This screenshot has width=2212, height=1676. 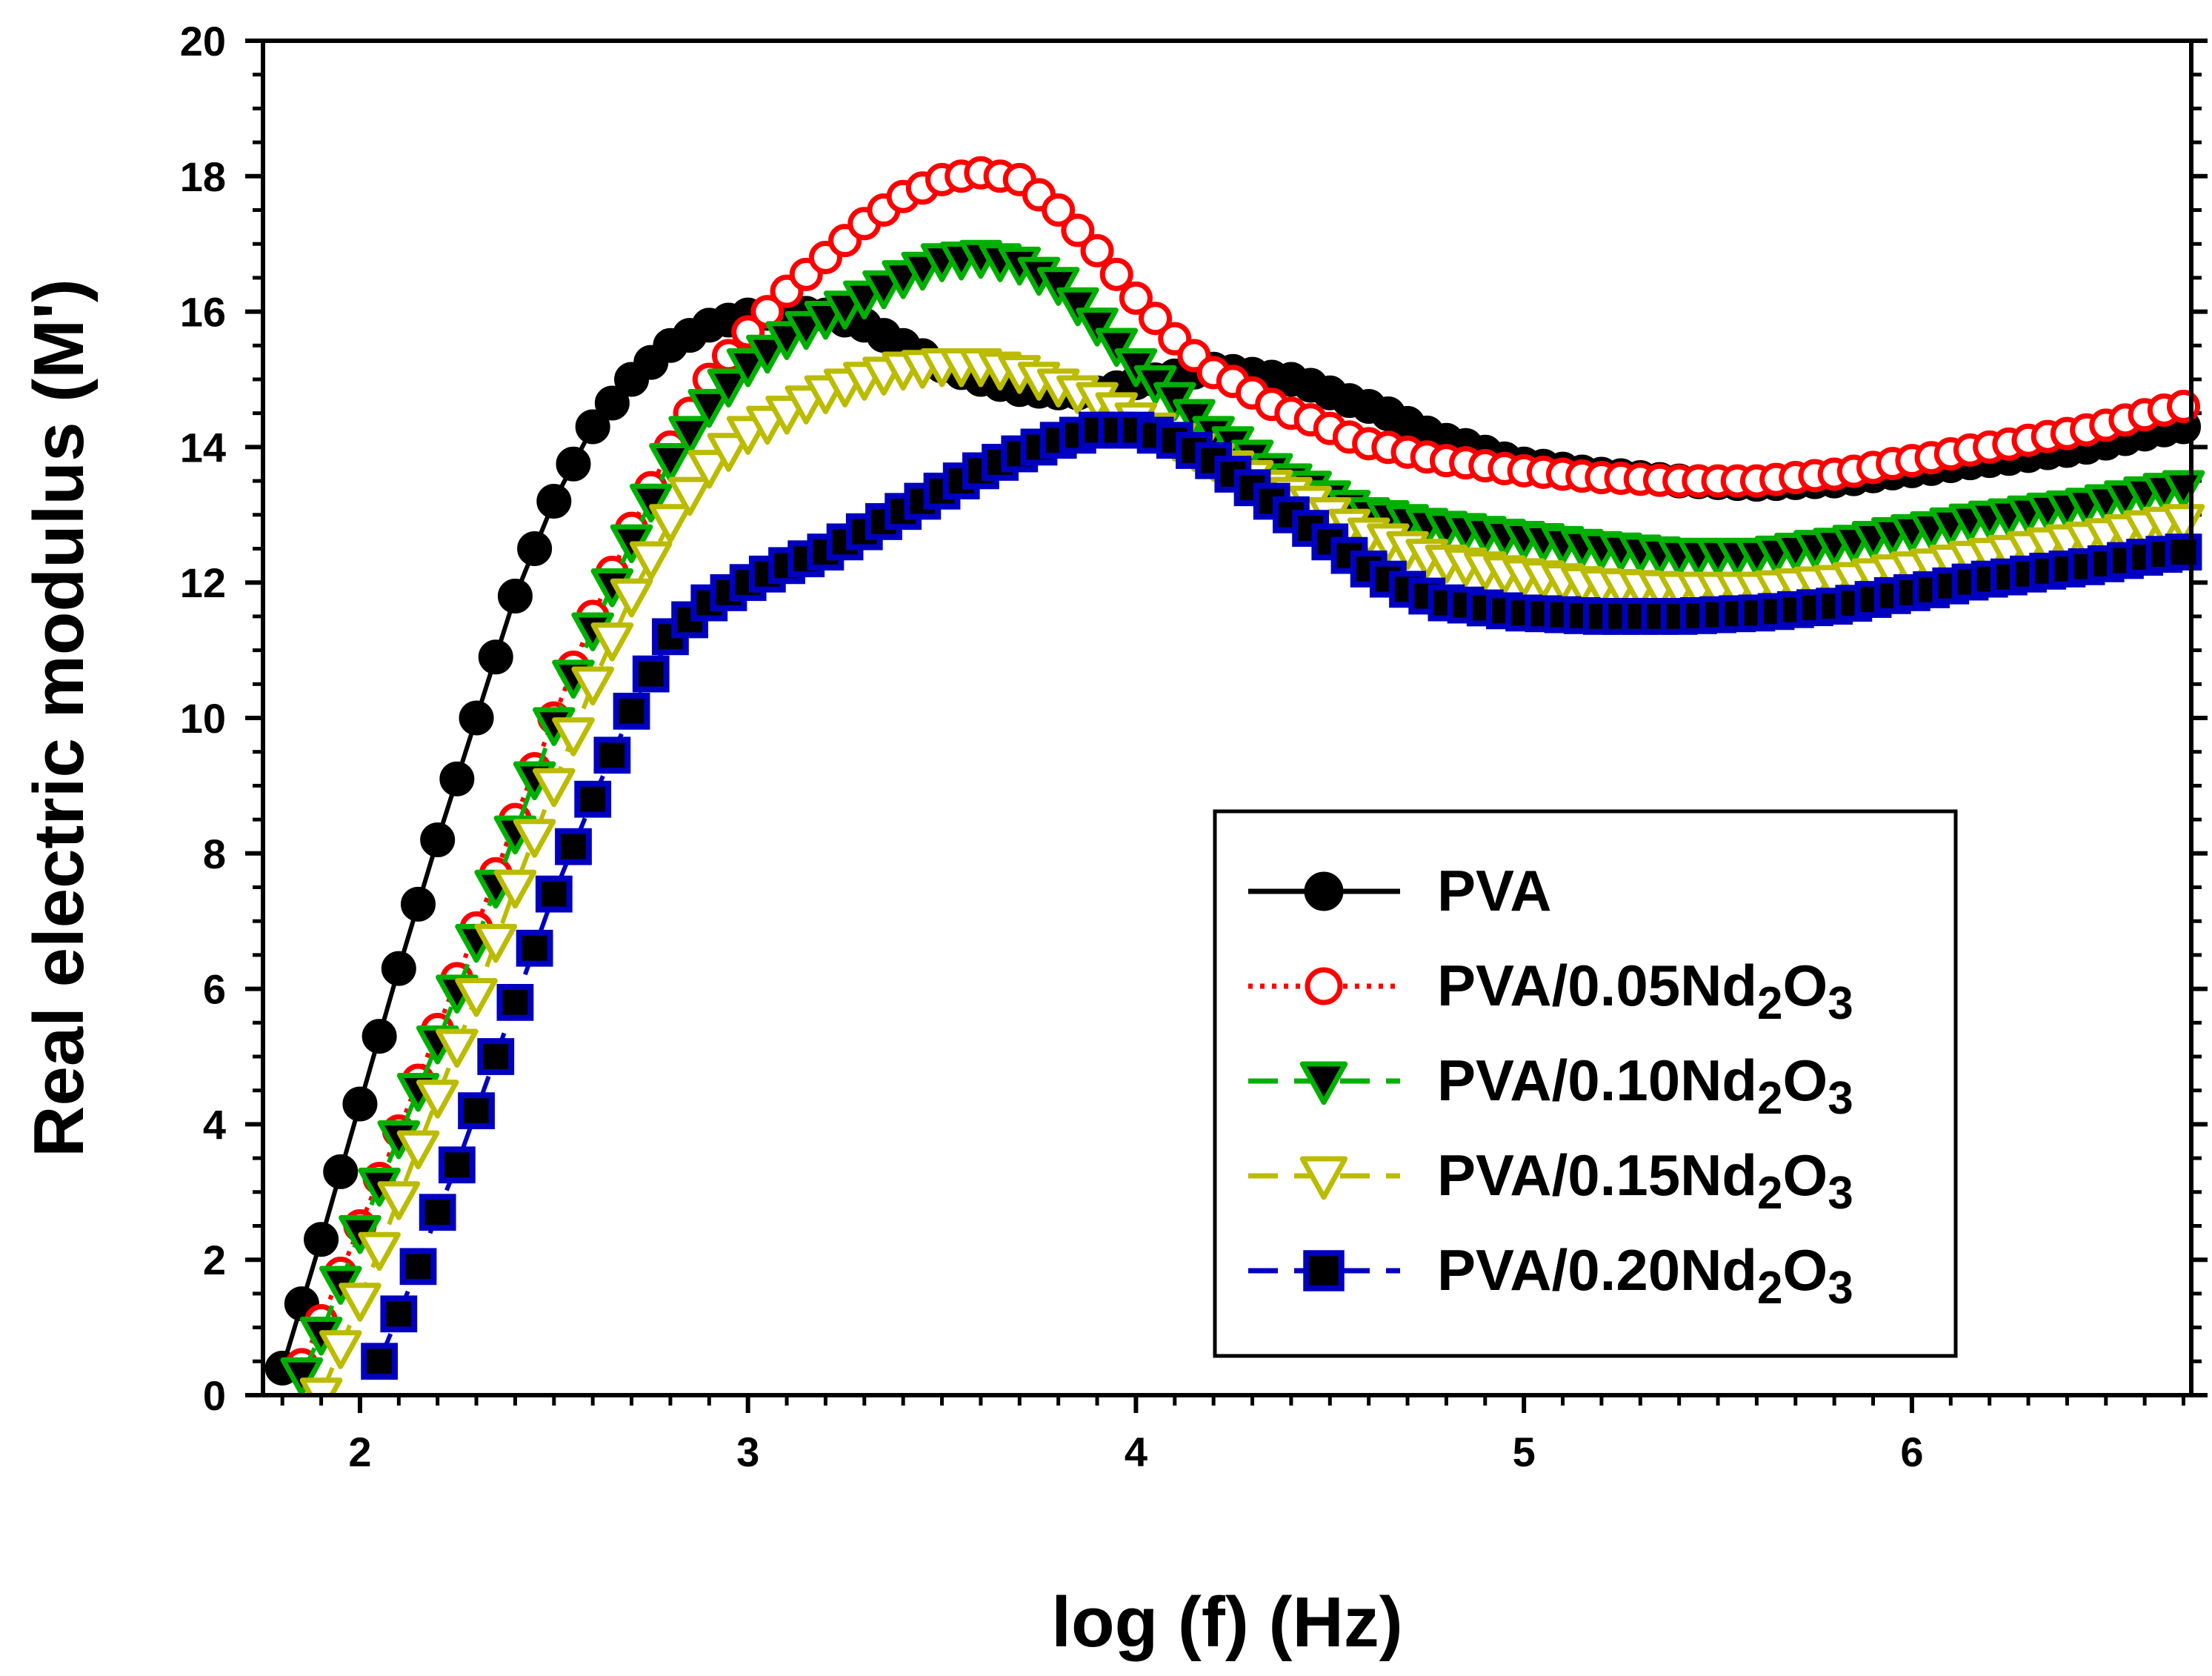 I want to click on y-tick-label: 8, so click(x=214, y=854).